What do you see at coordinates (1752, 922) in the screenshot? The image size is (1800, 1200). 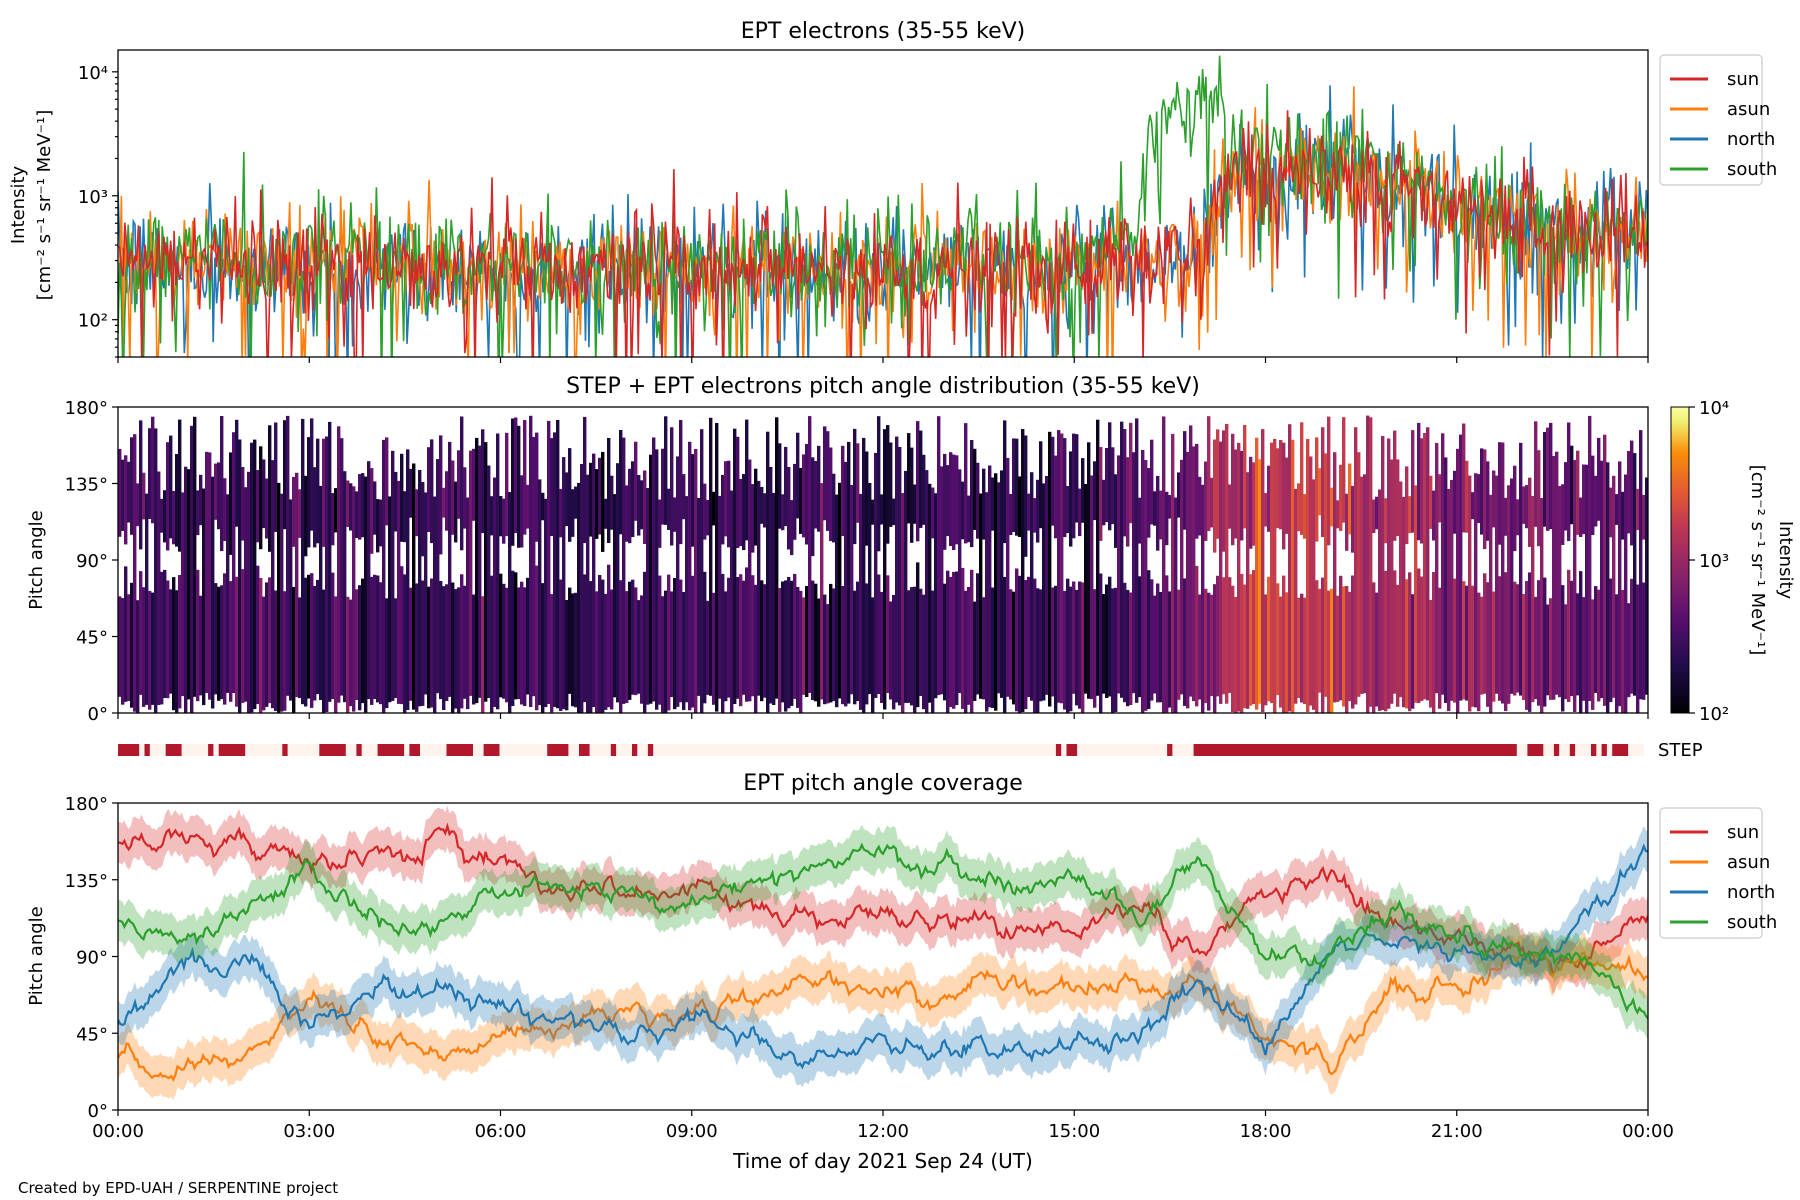 I see `legend-label-south: south` at bounding box center [1752, 922].